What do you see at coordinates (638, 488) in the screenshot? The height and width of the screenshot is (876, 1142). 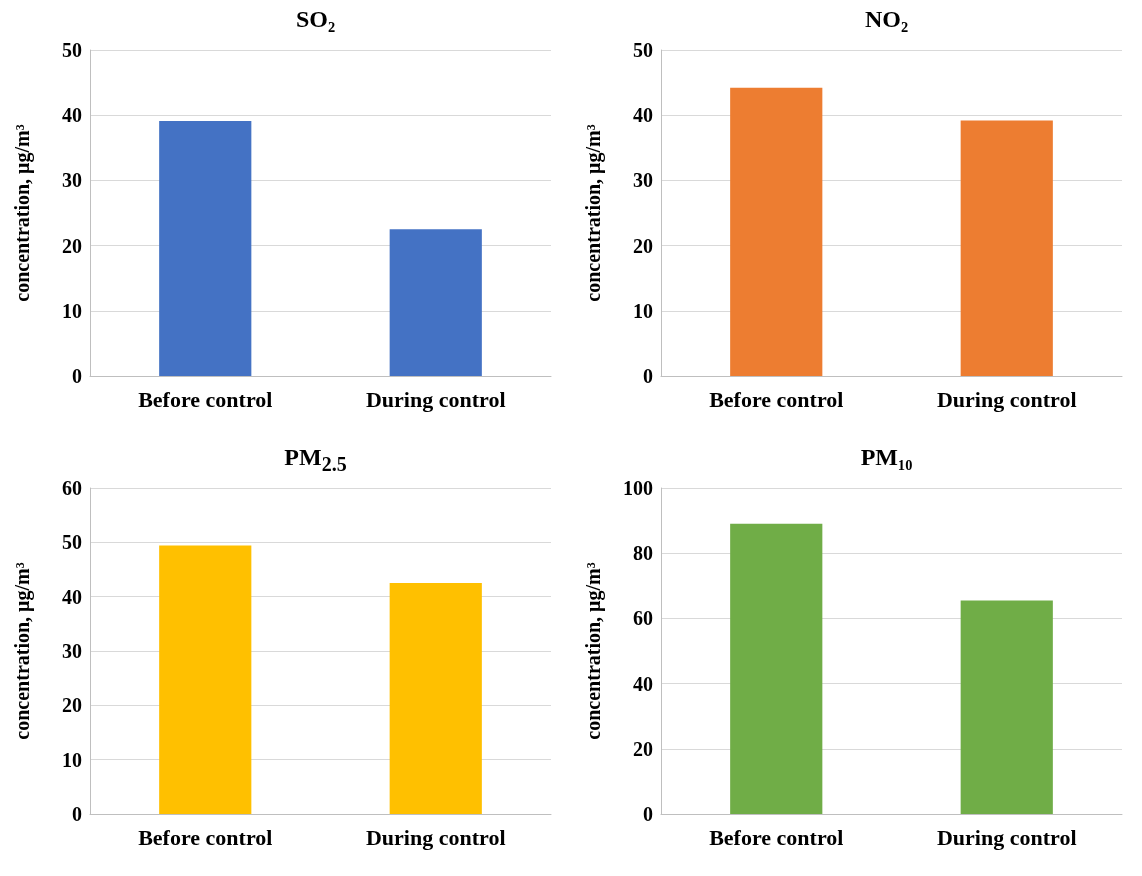 I see `y-tick-label: 100` at bounding box center [638, 488].